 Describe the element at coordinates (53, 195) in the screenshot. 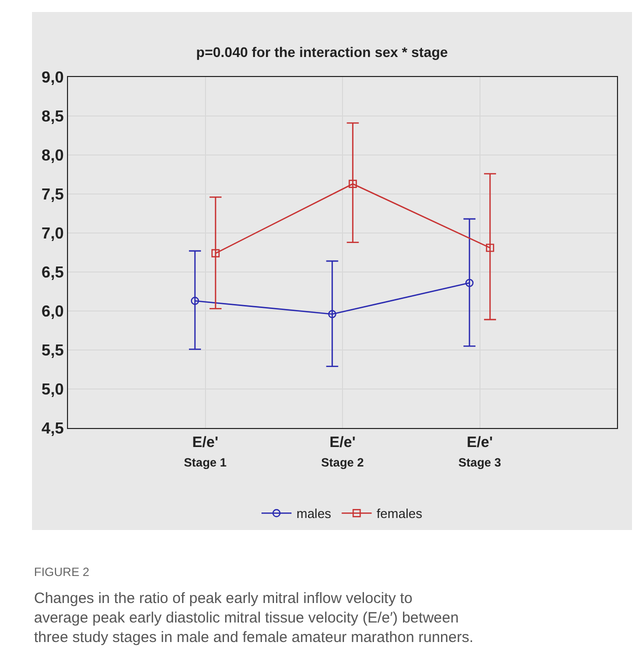

I see `y-tick-label: 7,5` at that location.